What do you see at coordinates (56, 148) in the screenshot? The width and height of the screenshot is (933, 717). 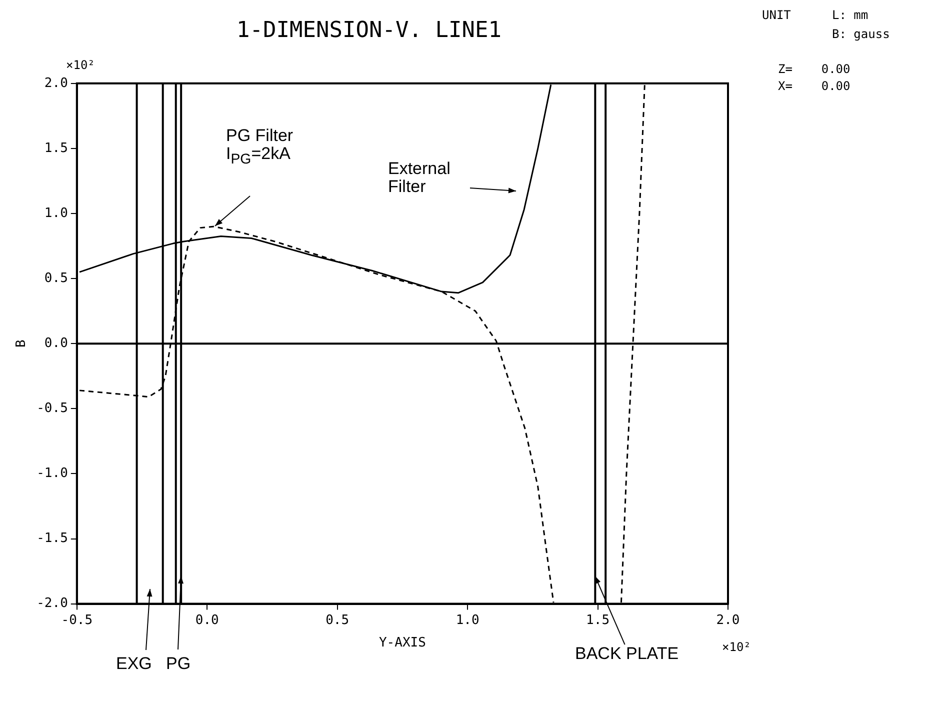 I see `y-tick-label: 1.5` at bounding box center [56, 148].